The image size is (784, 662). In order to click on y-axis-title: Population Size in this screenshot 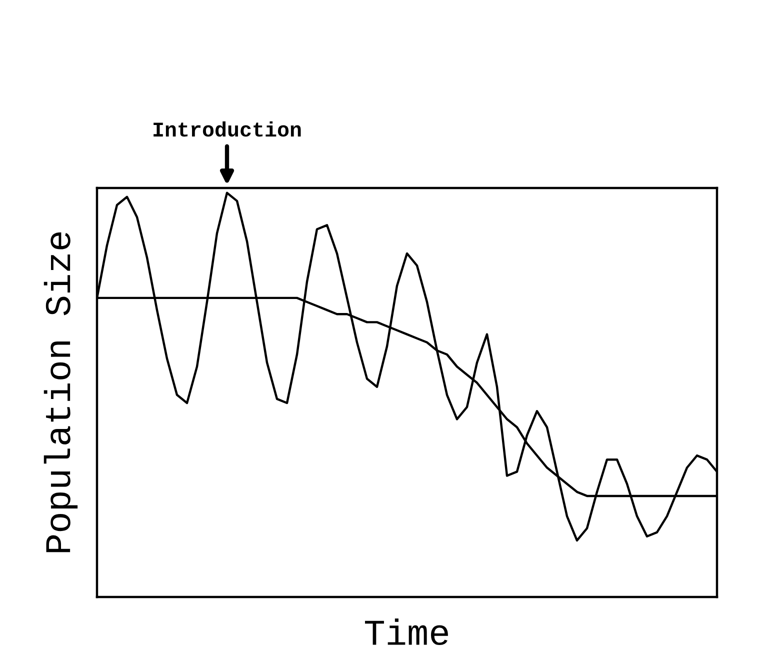, I will do `click(61, 392)`.